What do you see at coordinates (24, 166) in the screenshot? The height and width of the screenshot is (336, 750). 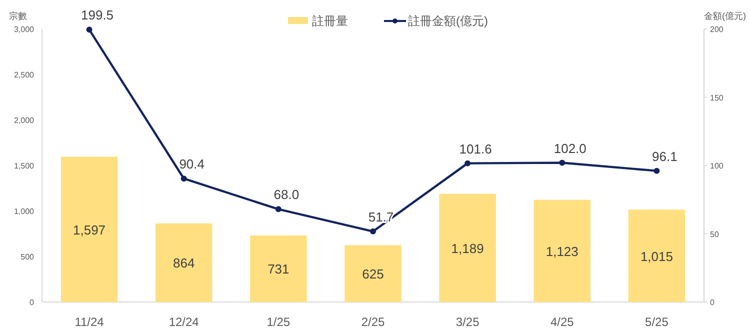 I see `y-tick-label: 1,500` at bounding box center [24, 166].